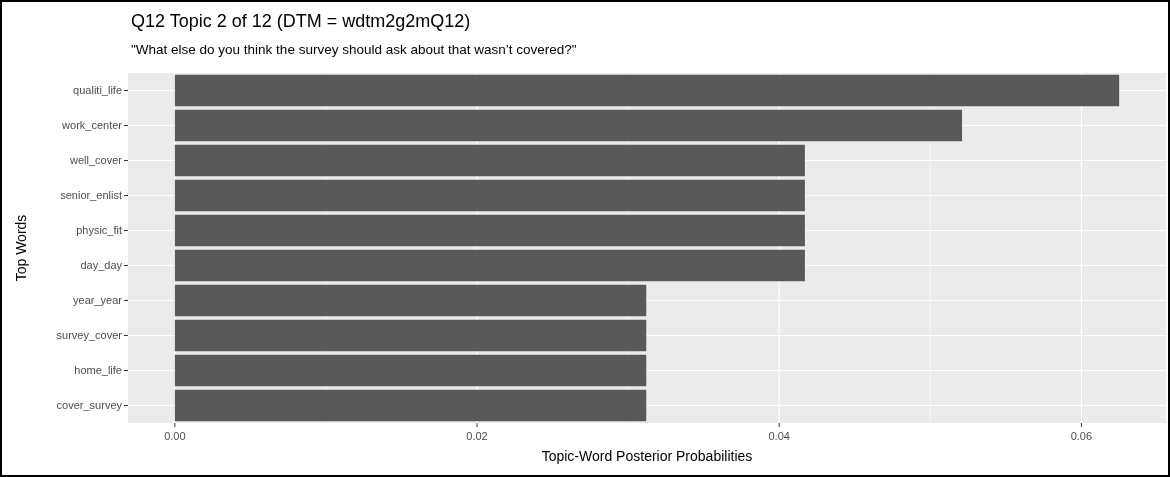 The width and height of the screenshot is (1170, 477). Describe the element at coordinates (89, 335) in the screenshot. I see `y-tick-label: survey_cover` at that location.